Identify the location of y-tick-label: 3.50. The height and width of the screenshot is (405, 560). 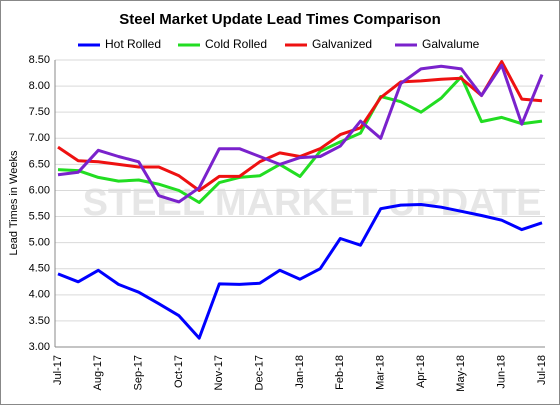
(39, 321).